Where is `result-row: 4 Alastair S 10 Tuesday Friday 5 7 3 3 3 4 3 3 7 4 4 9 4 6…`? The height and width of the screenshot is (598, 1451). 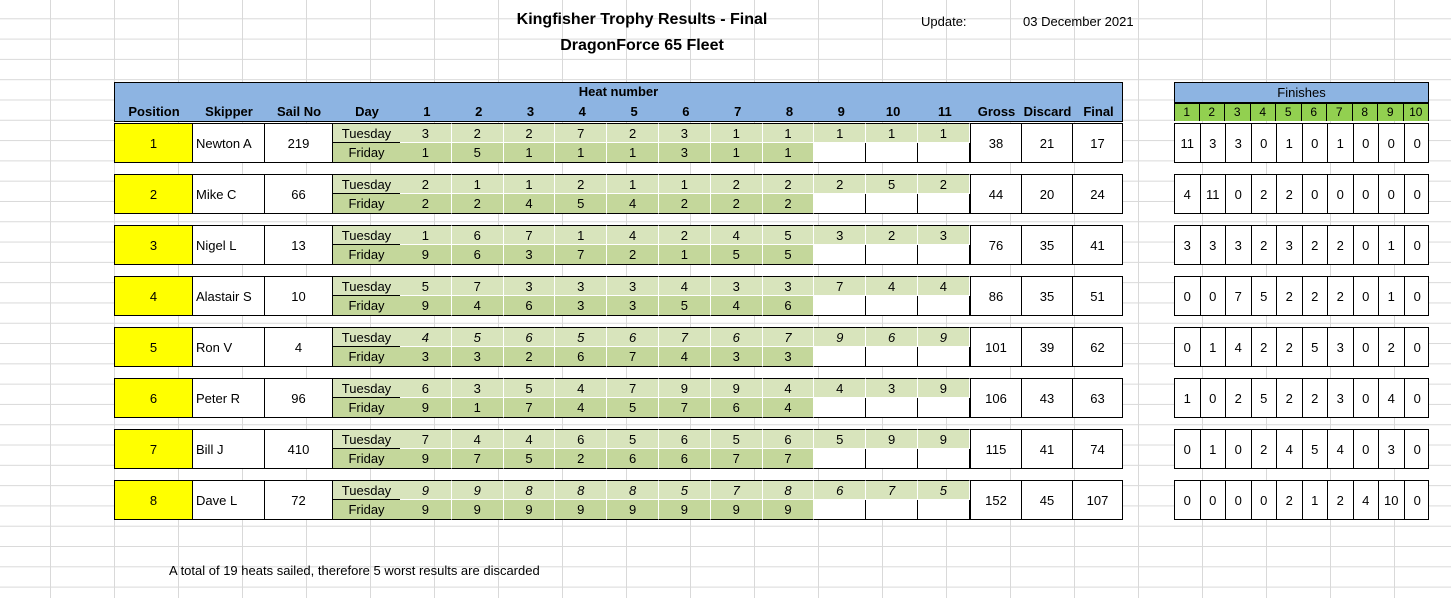 result-row: 4 Alastair S 10 Tuesday Friday 5 7 3 3 3 4 3 3 7 4 4 9 4 6… is located at coordinates (618, 296).